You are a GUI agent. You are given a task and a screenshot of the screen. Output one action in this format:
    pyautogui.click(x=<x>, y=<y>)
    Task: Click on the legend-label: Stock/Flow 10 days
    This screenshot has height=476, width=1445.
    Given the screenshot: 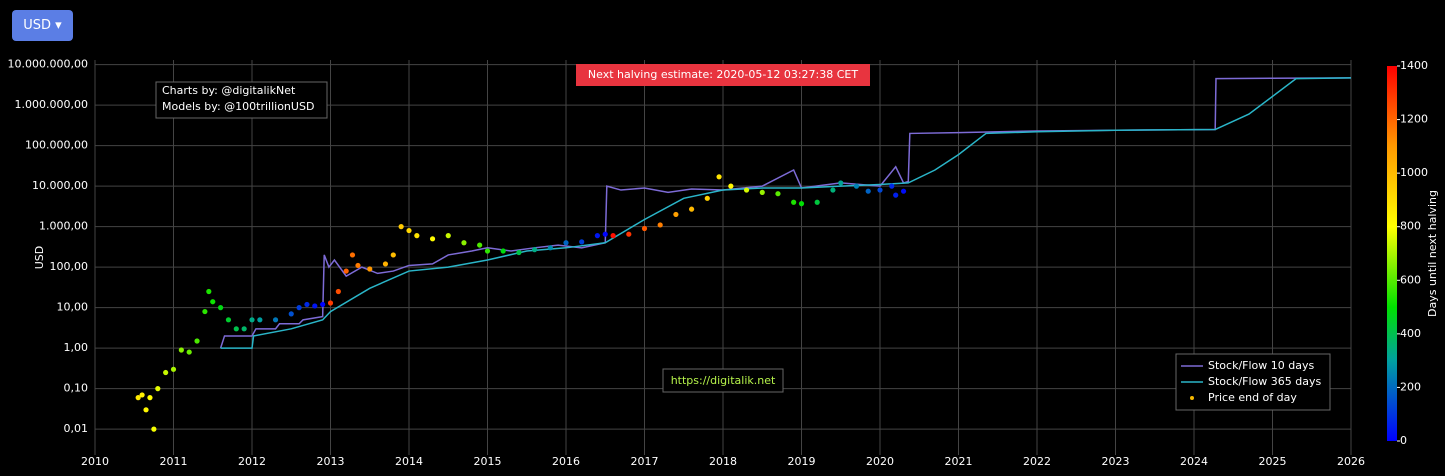 What is the action you would take?
    pyautogui.click(x=1261, y=365)
    